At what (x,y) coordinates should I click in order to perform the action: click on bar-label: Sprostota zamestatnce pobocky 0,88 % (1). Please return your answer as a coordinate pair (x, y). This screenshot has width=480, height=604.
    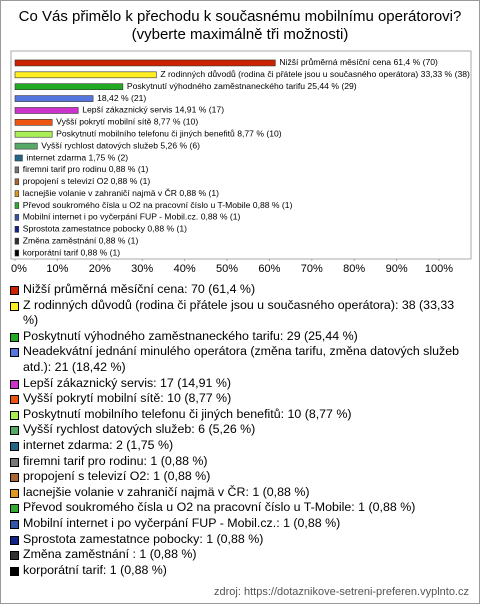
    Looking at the image, I should click on (105, 229).